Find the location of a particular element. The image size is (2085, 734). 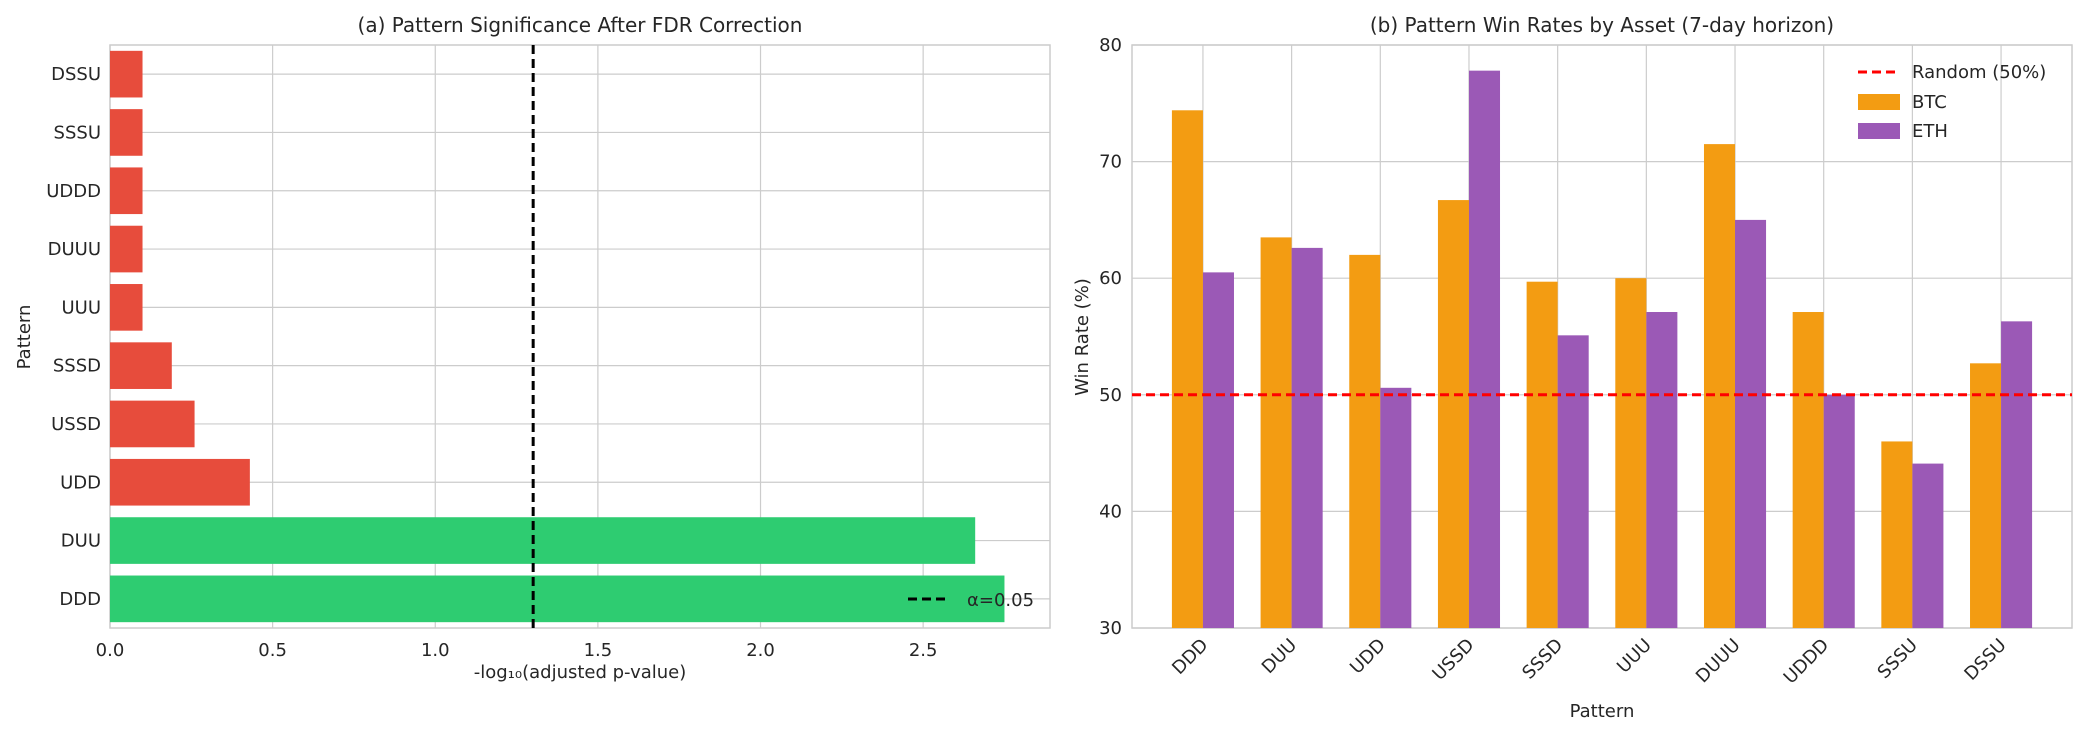

panel-b-bar-eth-dssu is located at coordinates (2017, 474).